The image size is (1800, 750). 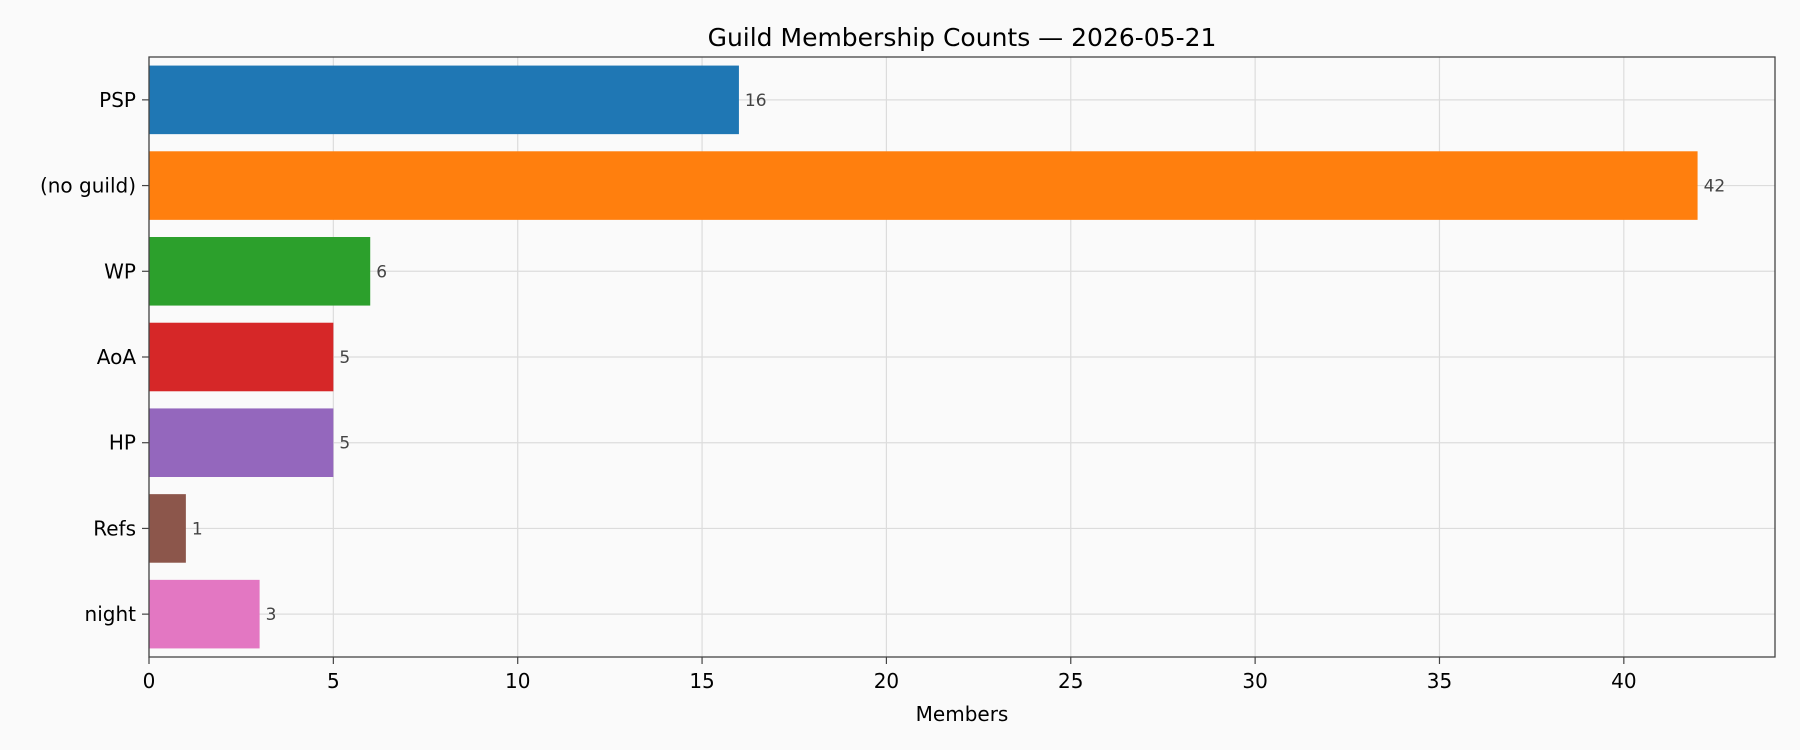 What do you see at coordinates (333, 681) in the screenshot?
I see `x-tick-label: 5` at bounding box center [333, 681].